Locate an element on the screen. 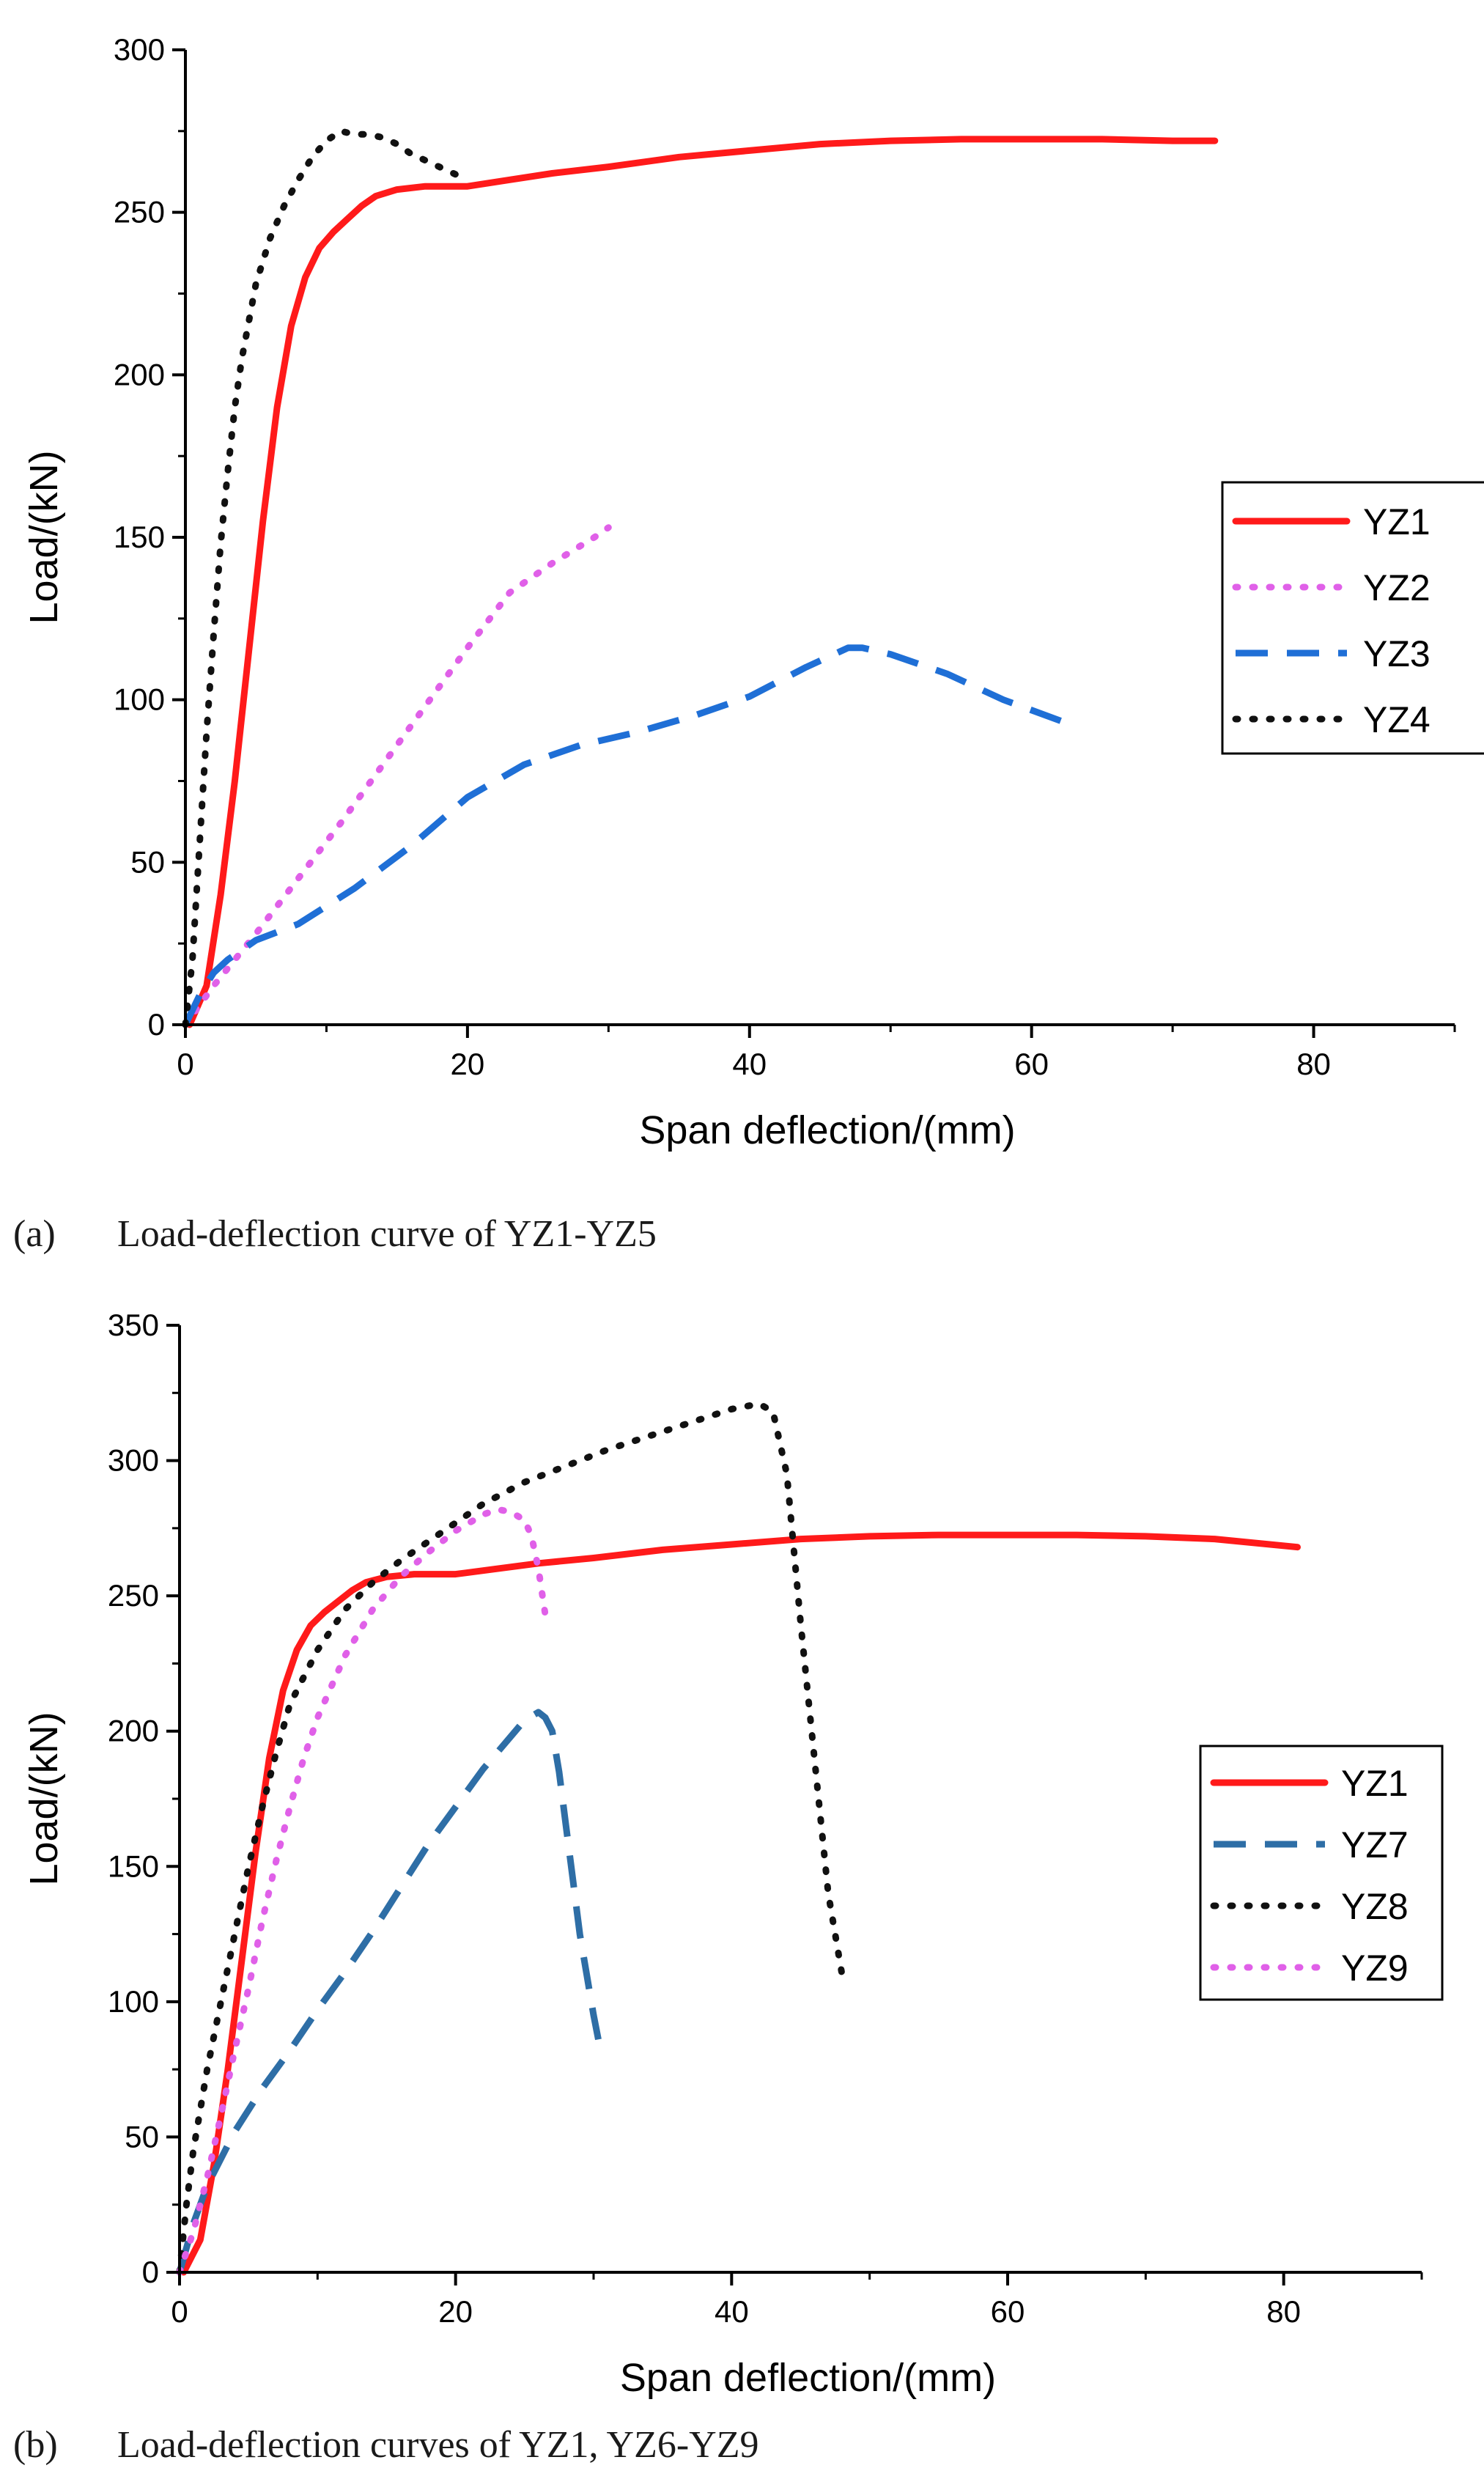 The width and height of the screenshot is (1484, 2479). caption-label-a: (a) is located at coordinates (35, 1234).